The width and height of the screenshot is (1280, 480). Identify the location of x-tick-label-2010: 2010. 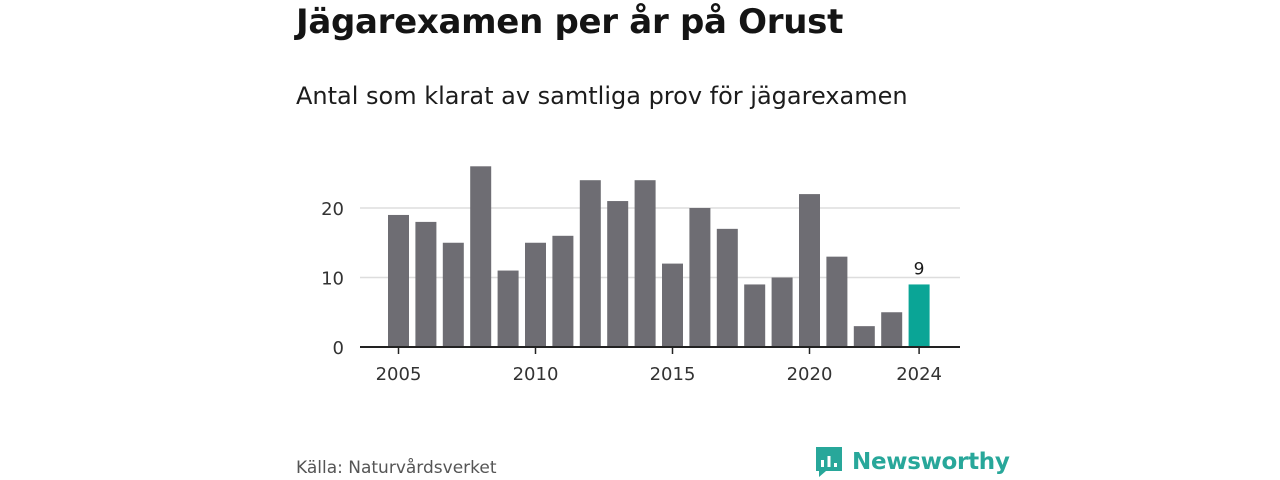
(536, 374).